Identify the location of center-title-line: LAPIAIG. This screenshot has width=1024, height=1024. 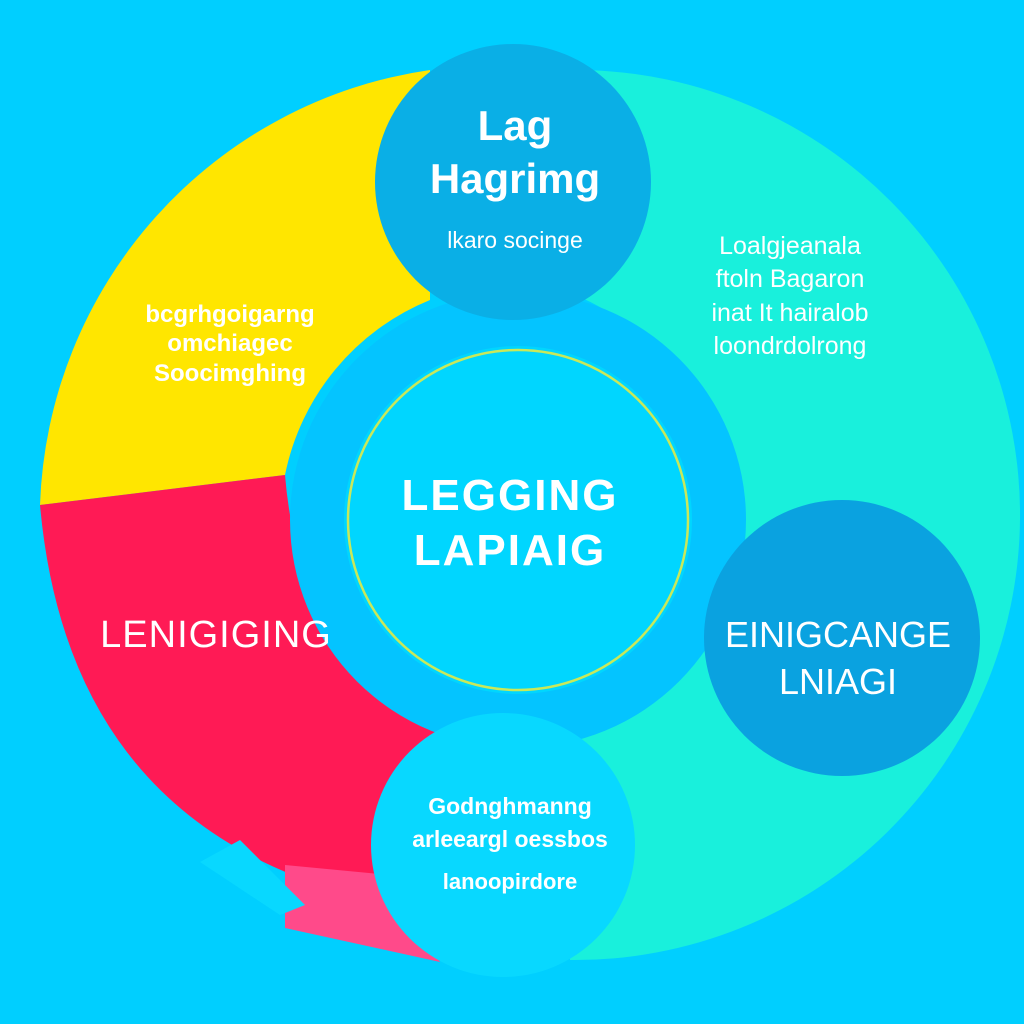
(510, 550).